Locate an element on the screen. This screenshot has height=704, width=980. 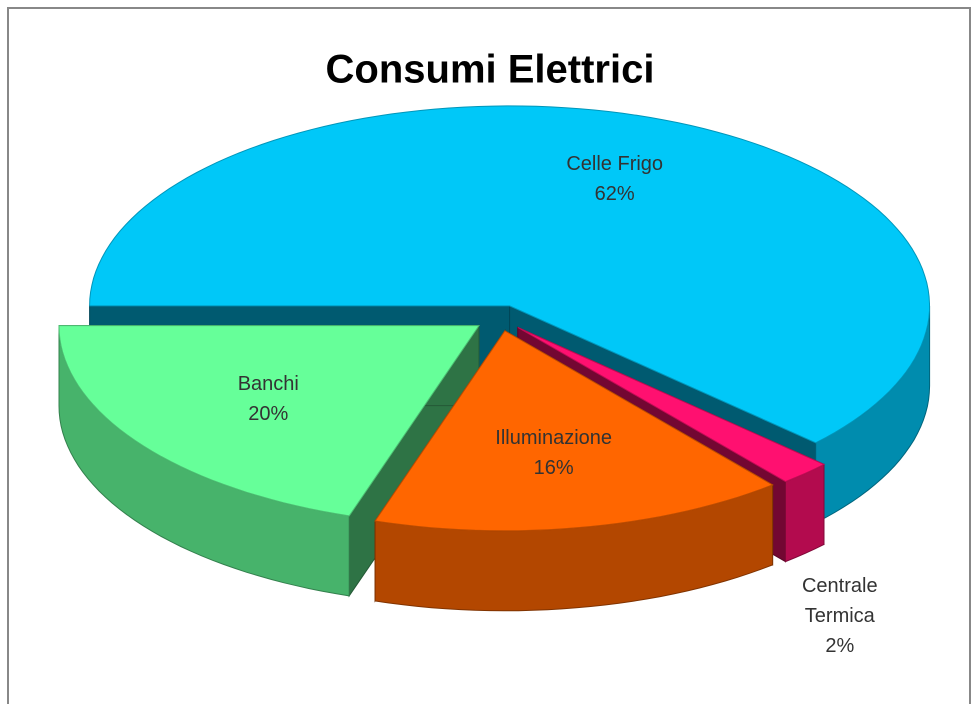
value-label: 20% is located at coordinates (268, 413).